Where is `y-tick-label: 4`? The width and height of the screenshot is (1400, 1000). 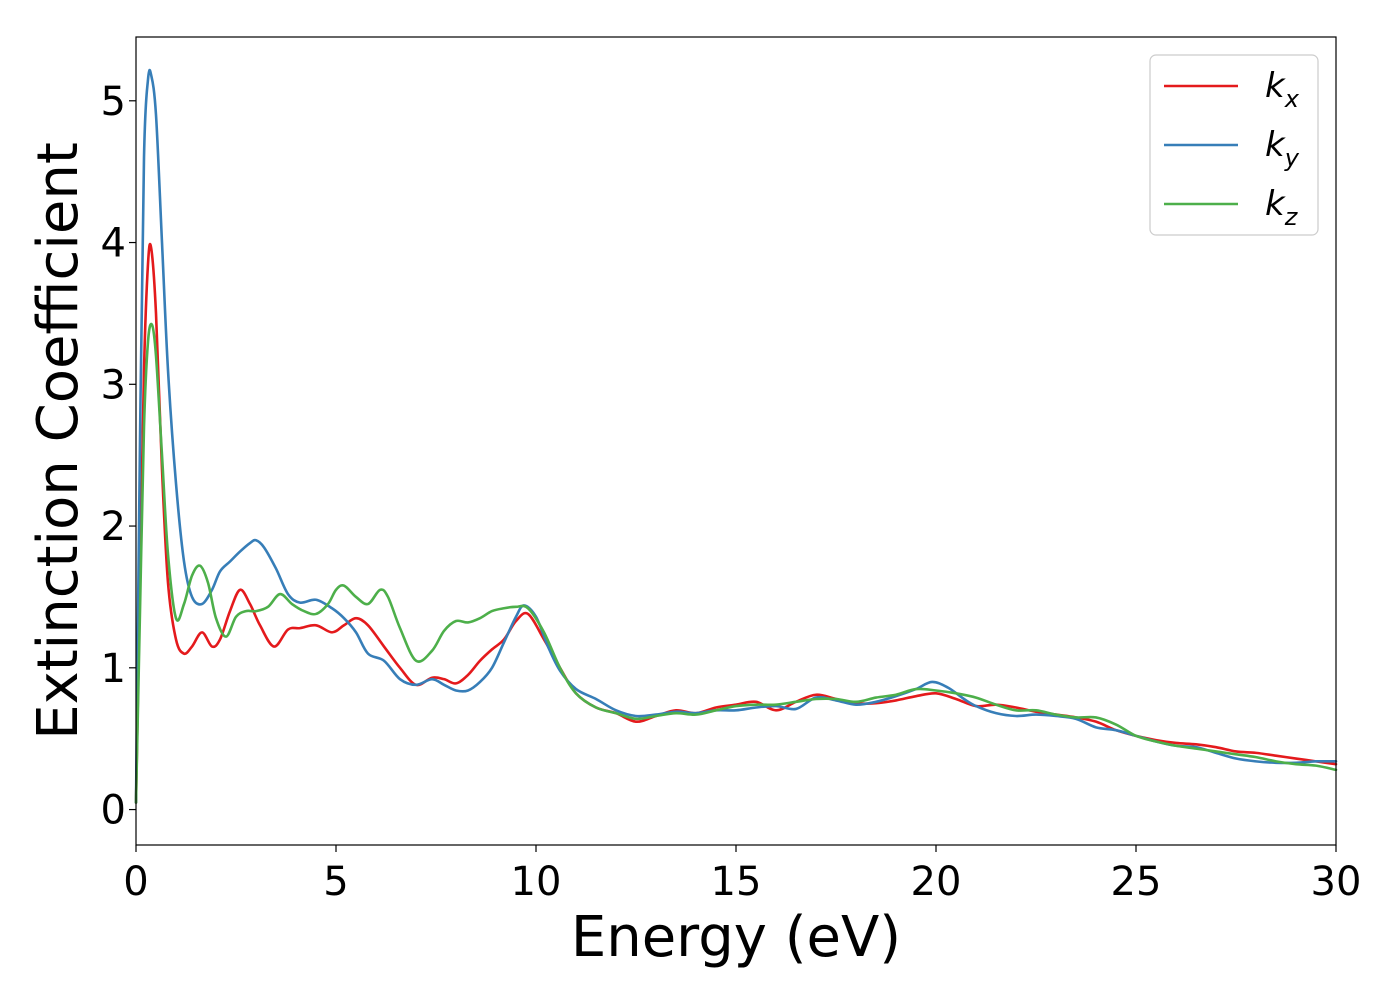
y-tick-label: 4 is located at coordinates (113, 244).